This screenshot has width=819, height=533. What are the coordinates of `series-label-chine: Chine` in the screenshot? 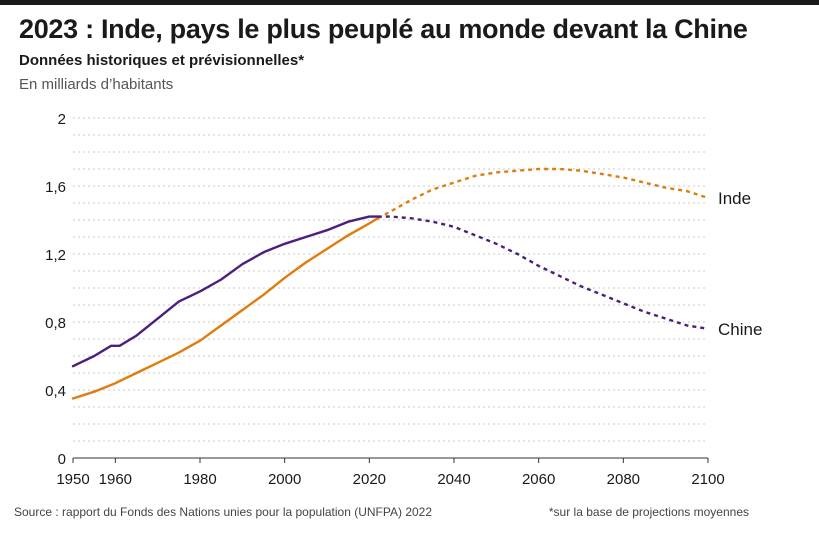 It's located at (740, 329).